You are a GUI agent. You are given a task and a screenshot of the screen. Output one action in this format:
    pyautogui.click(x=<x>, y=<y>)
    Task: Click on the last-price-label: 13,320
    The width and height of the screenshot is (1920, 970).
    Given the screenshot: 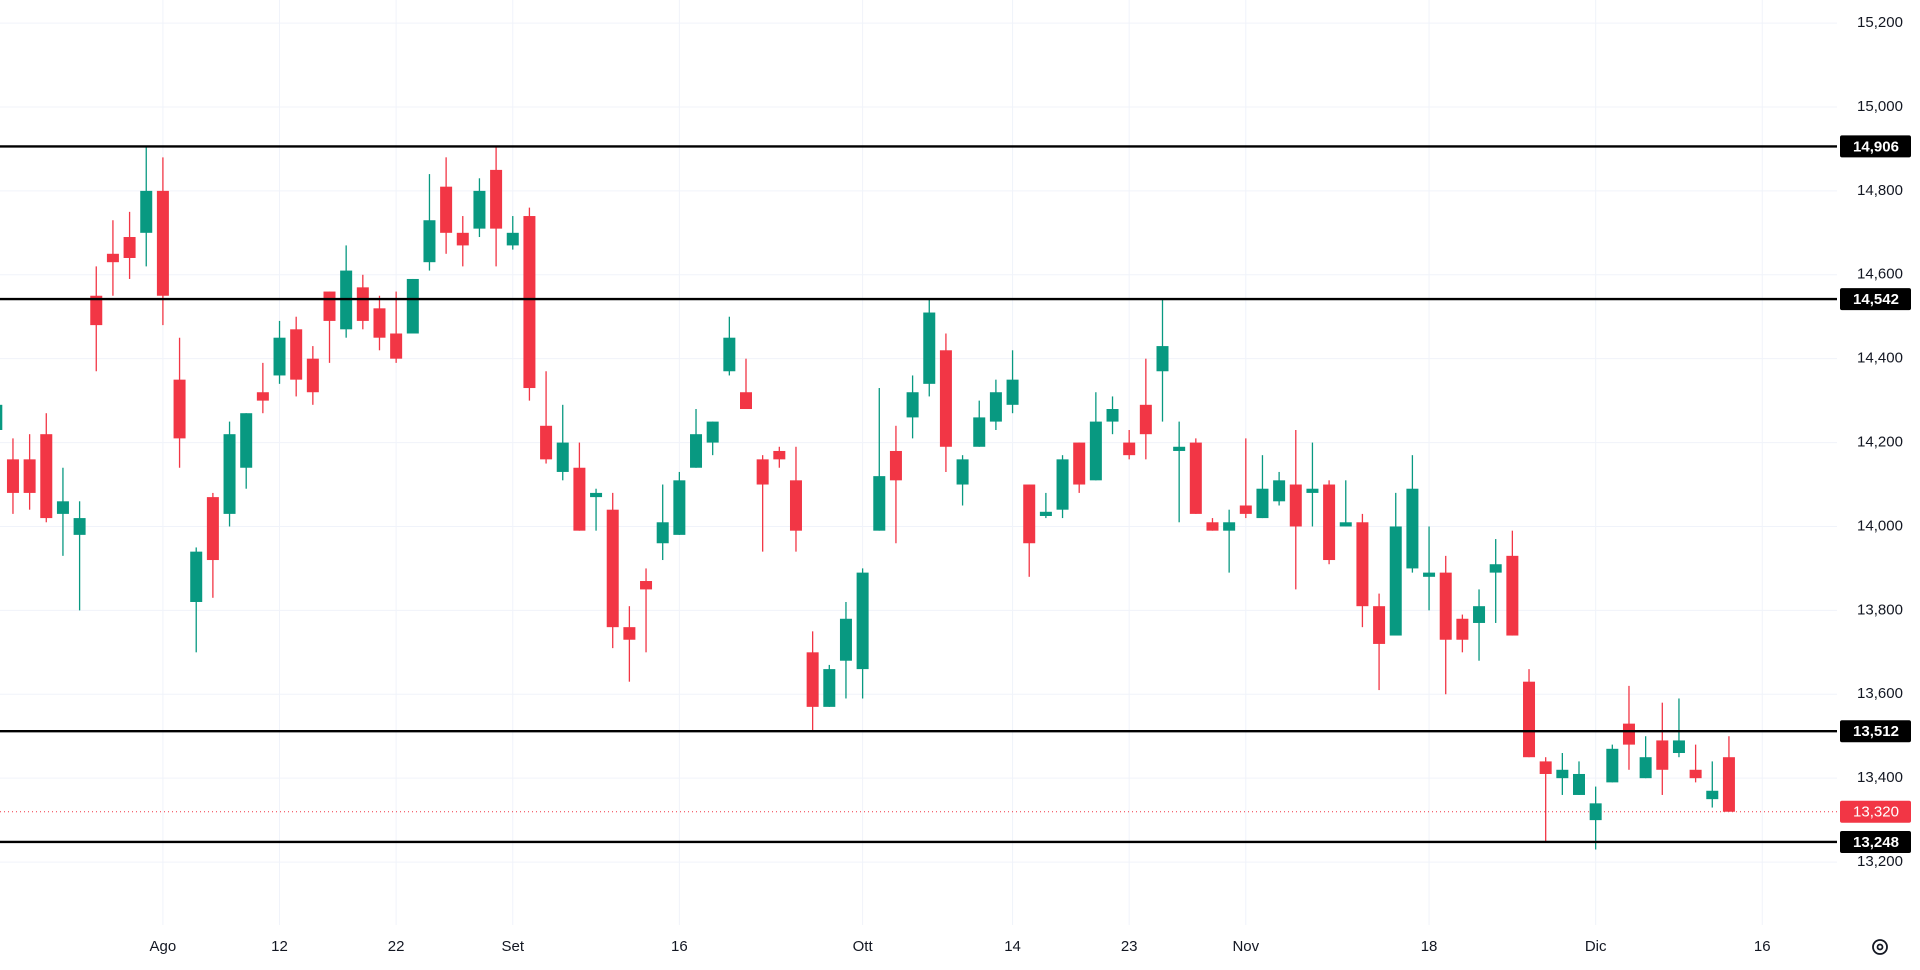 What is the action you would take?
    pyautogui.click(x=1876, y=812)
    